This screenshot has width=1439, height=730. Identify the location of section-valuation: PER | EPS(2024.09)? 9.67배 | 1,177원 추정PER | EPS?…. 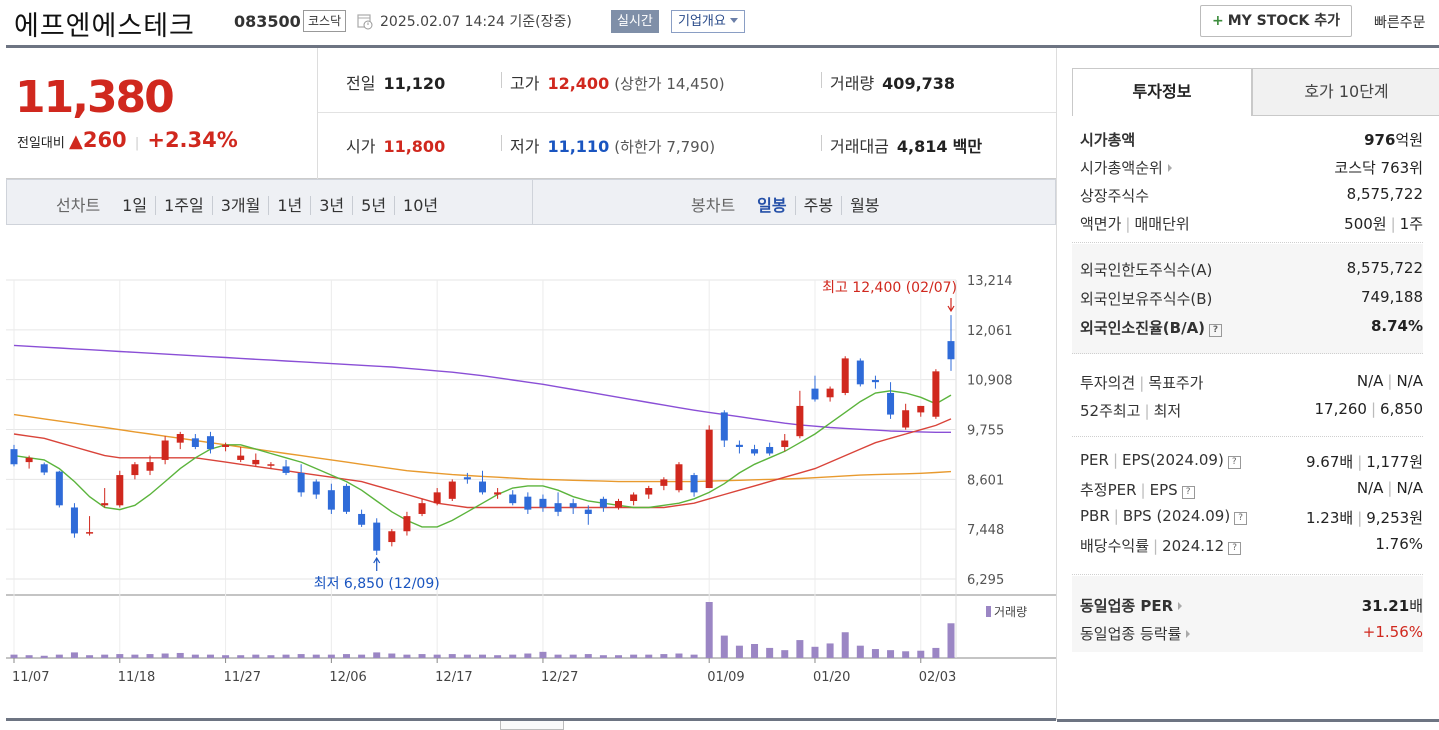
(1247, 506).